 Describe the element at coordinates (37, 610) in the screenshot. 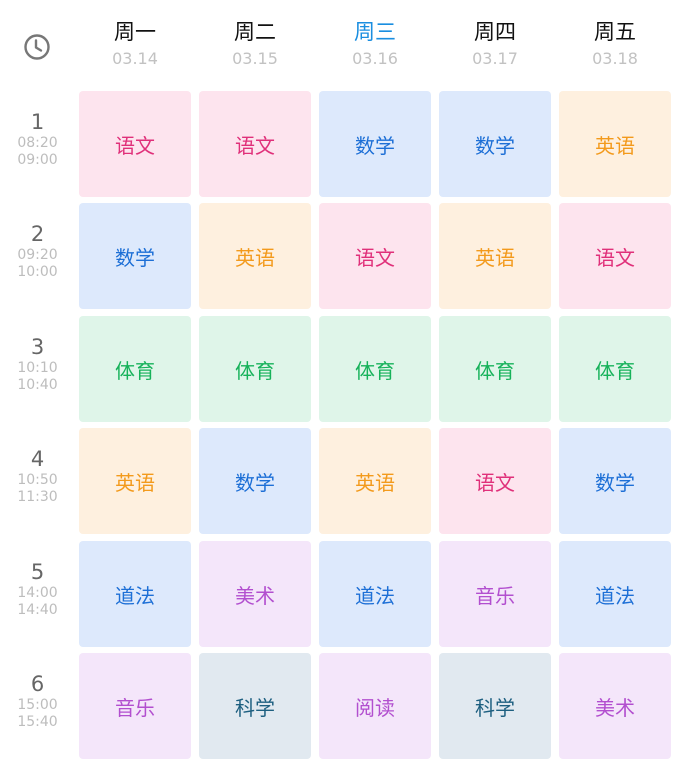

I see `period-end: 14:40` at that location.